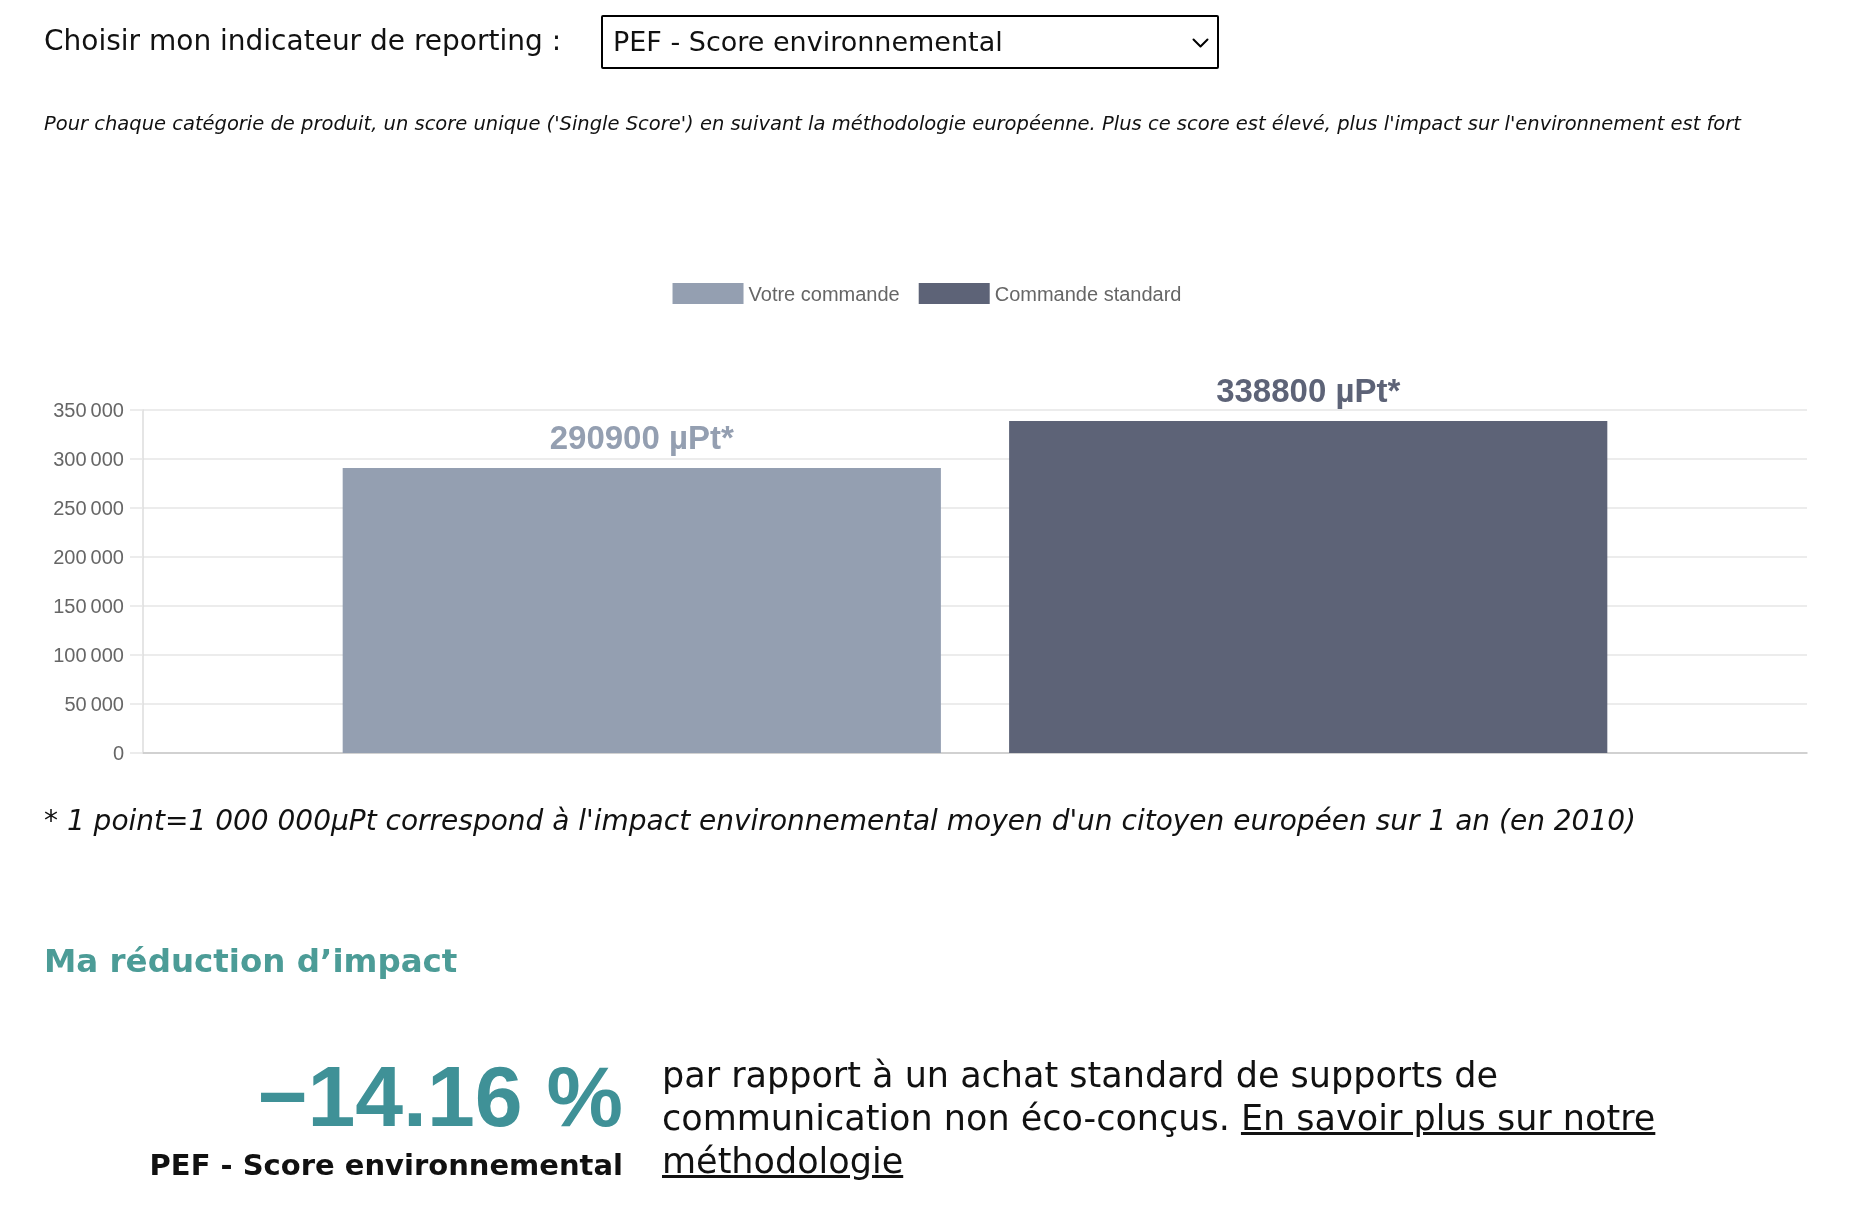 The width and height of the screenshot is (1854, 1212). I want to click on chart-subtitle: Pour chaque catégorie de produit, un score unique ('Single Score') en suivant la méthodologie européenne. Plus ce score est élevé, plus l'impact sur l'environnement est fort, so click(892, 124).